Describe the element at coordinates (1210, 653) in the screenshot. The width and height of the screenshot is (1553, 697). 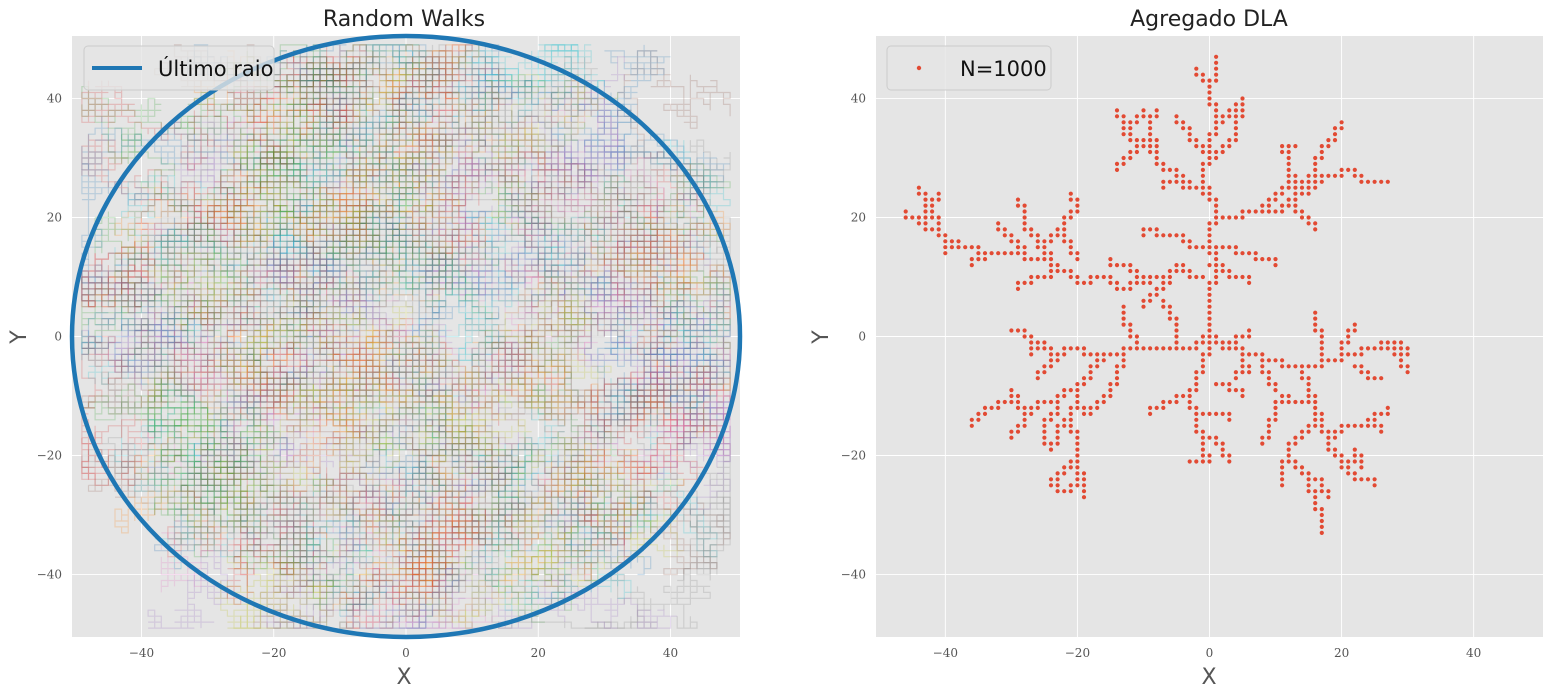
I see `x-tick-label: 0` at that location.